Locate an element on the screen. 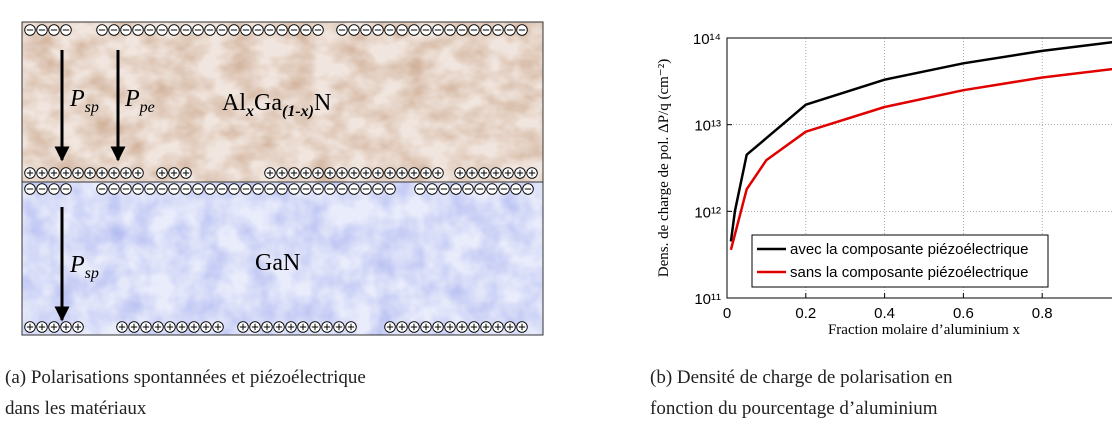 Image resolution: width=1112 pixels, height=439 pixels. legend-label: avec la composante piézoélectrique is located at coordinates (909, 249).